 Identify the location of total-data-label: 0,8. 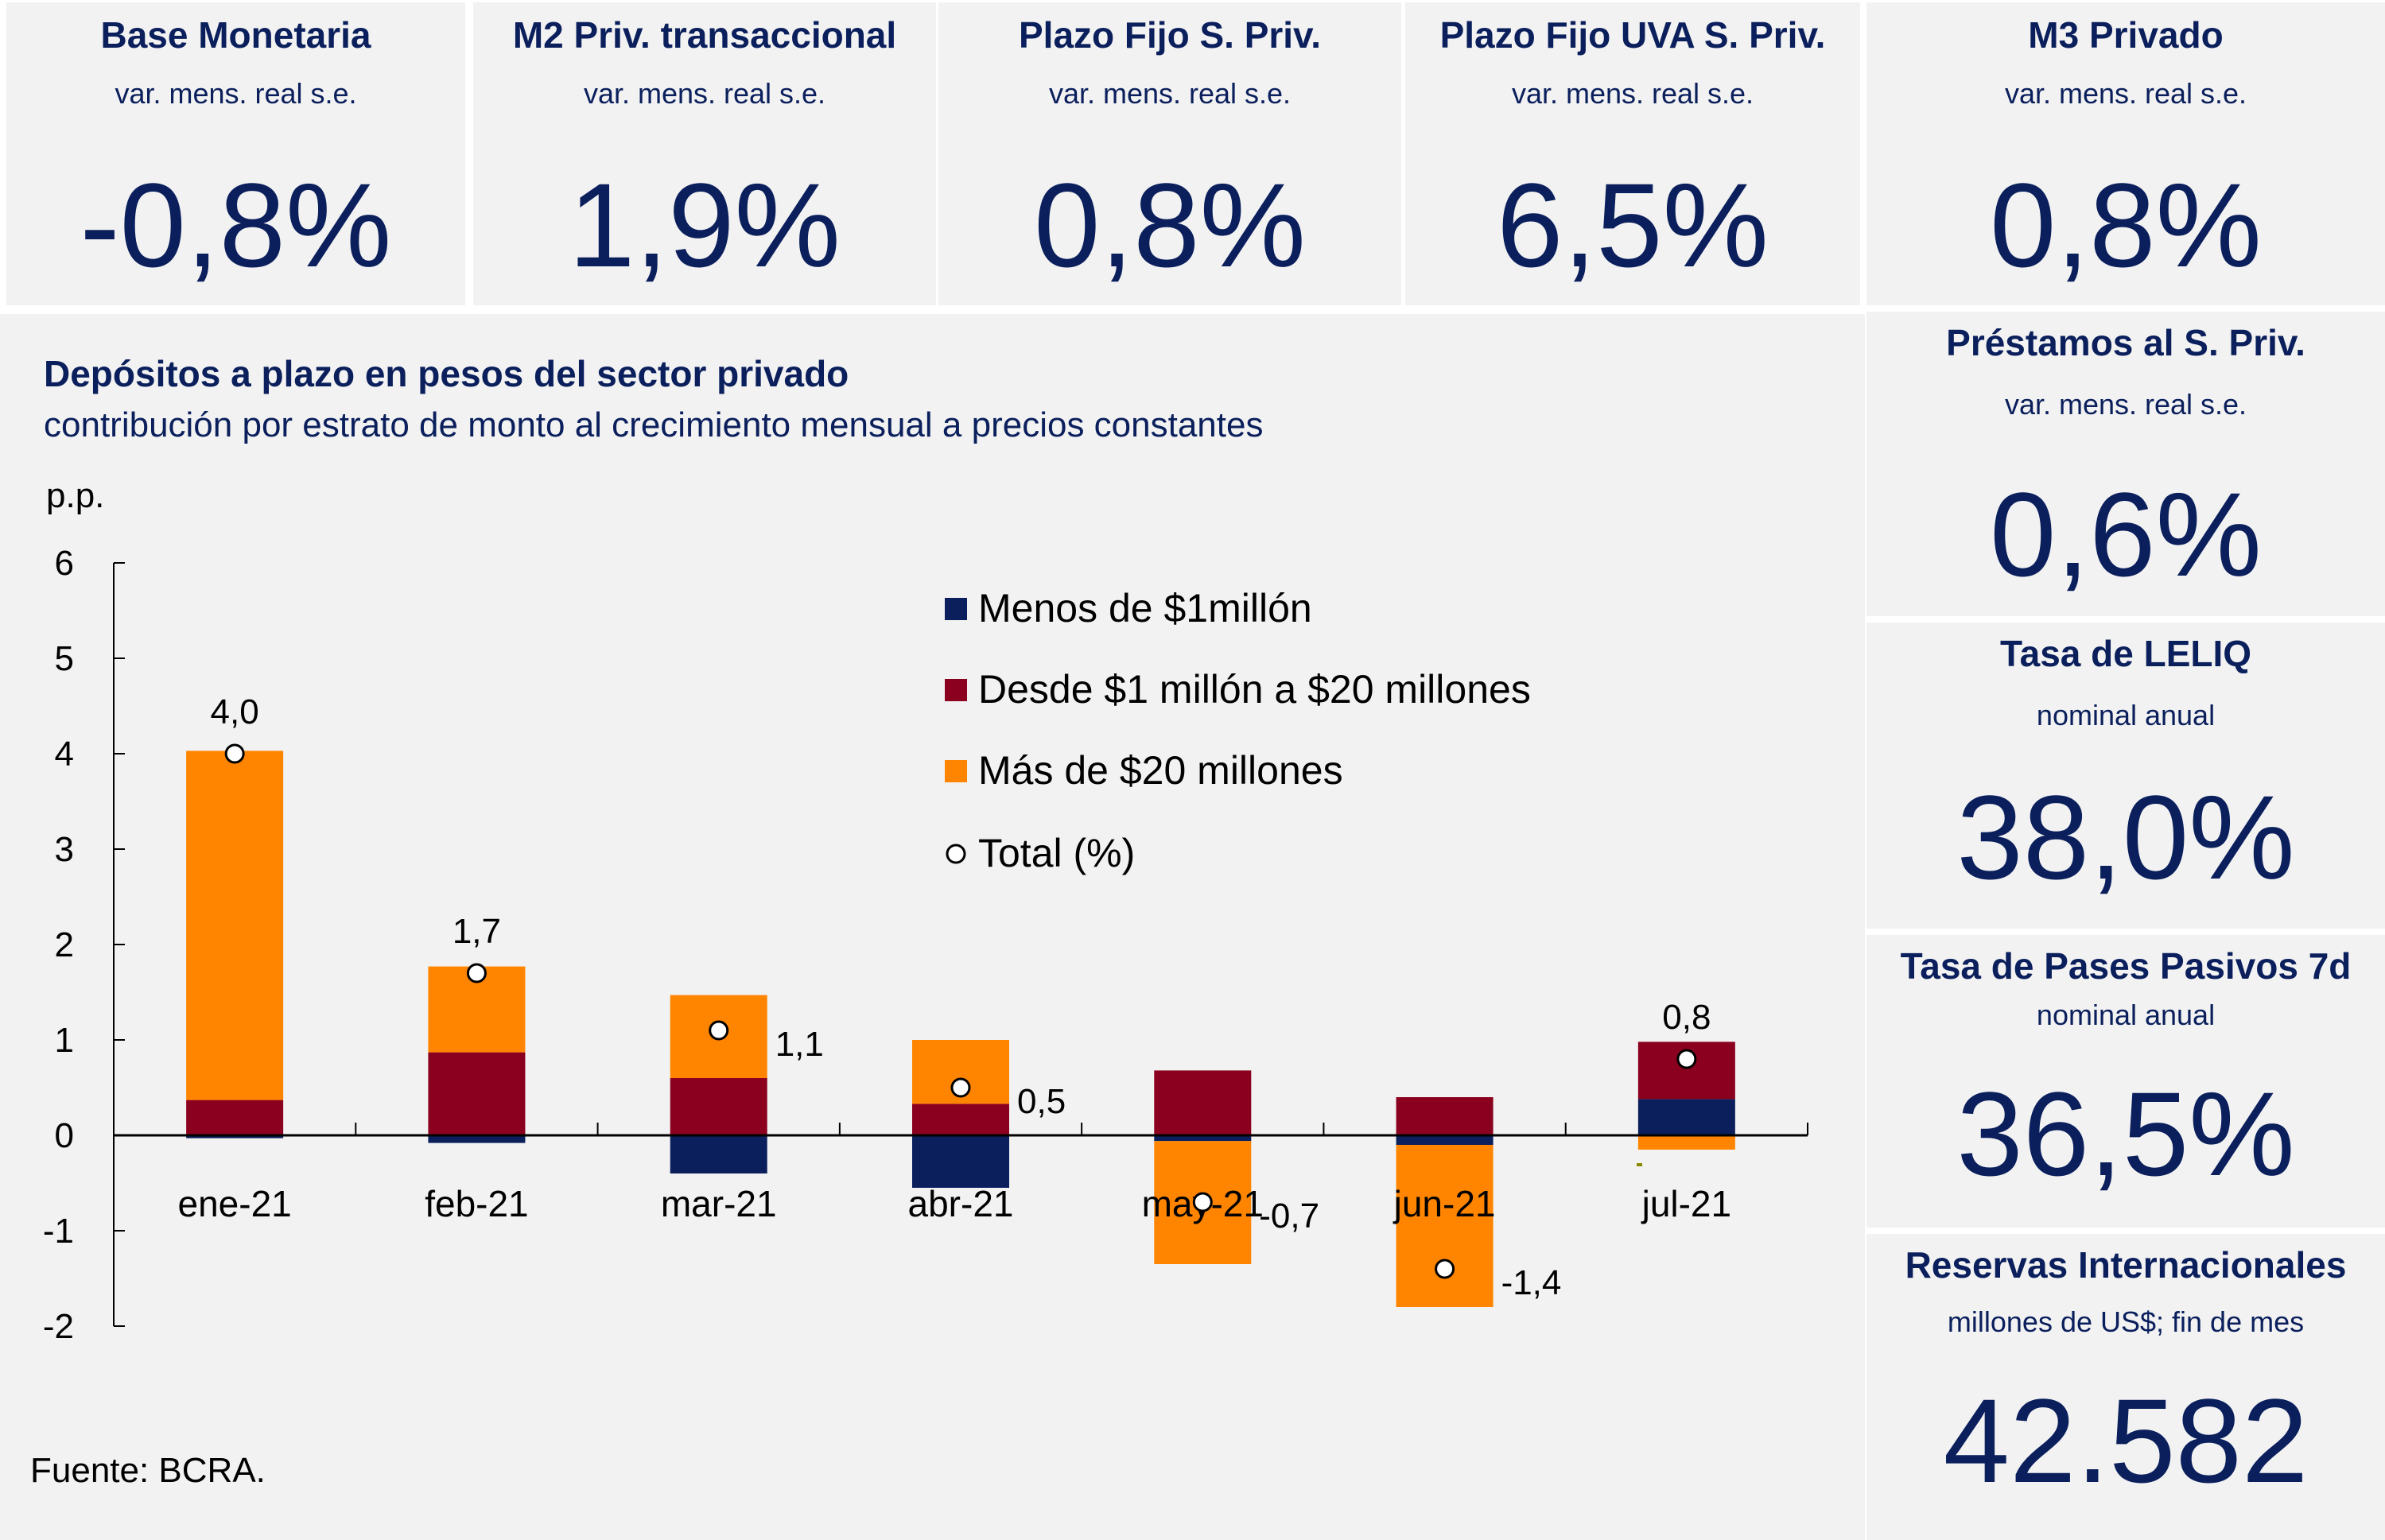
(1687, 1017).